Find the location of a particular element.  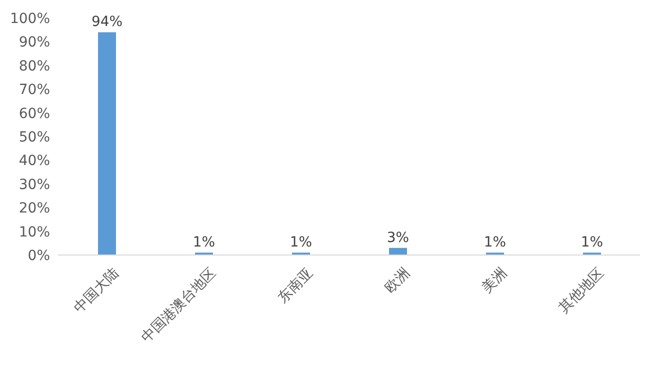

y-tick-label: 20% is located at coordinates (34, 208).